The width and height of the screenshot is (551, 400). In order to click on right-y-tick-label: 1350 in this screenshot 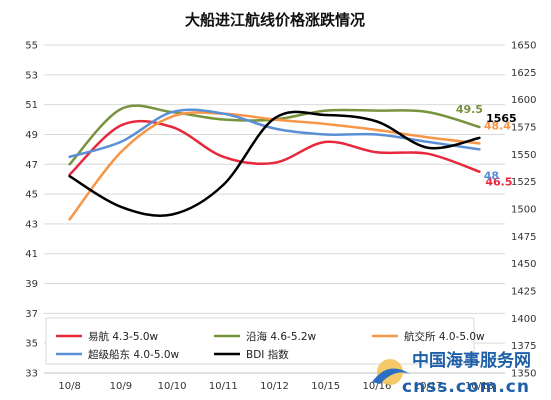, I will do `click(523, 374)`.